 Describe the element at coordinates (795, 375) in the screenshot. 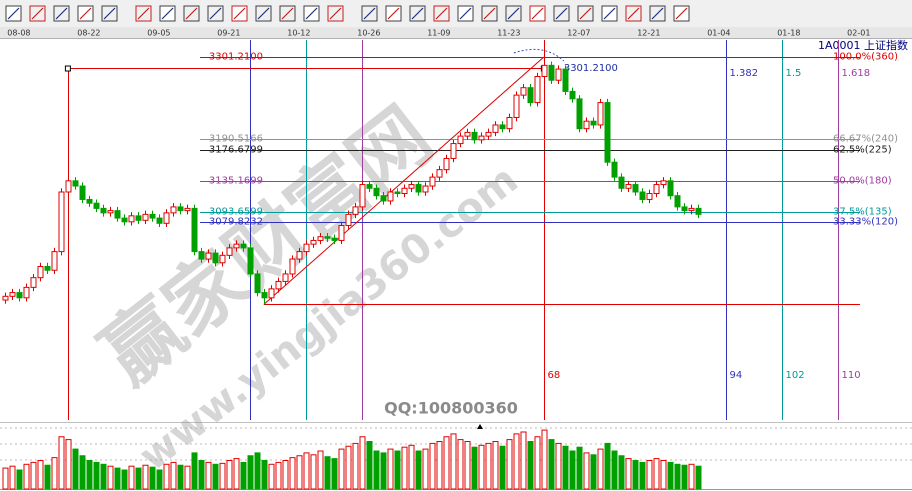

I see `time-line-label: 102` at that location.